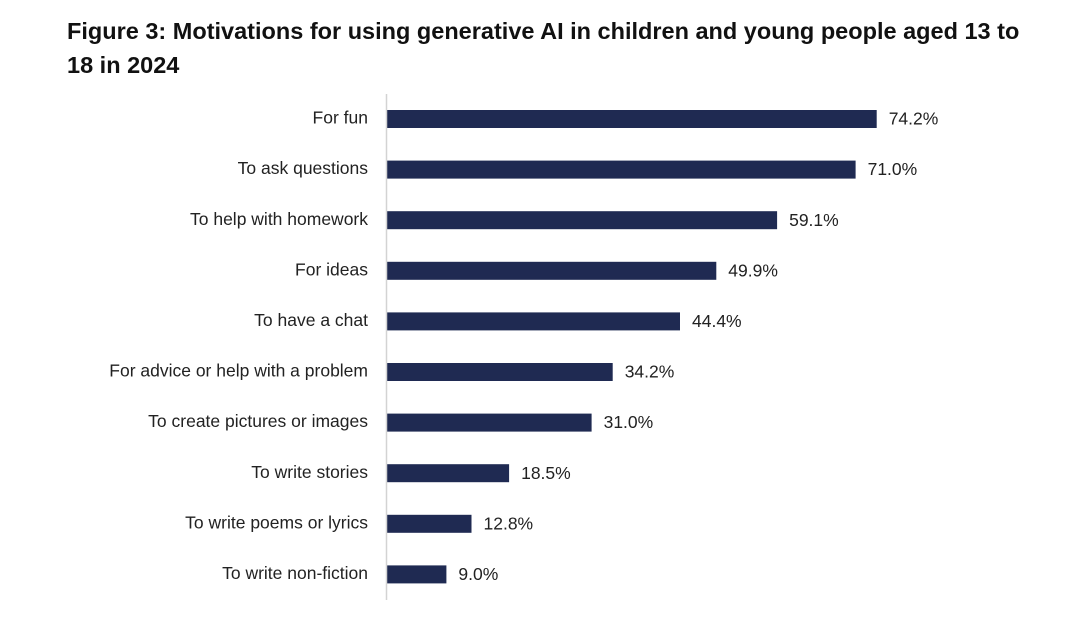  What do you see at coordinates (309, 472) in the screenshot?
I see `category-label-to-write-stories: To write stories` at bounding box center [309, 472].